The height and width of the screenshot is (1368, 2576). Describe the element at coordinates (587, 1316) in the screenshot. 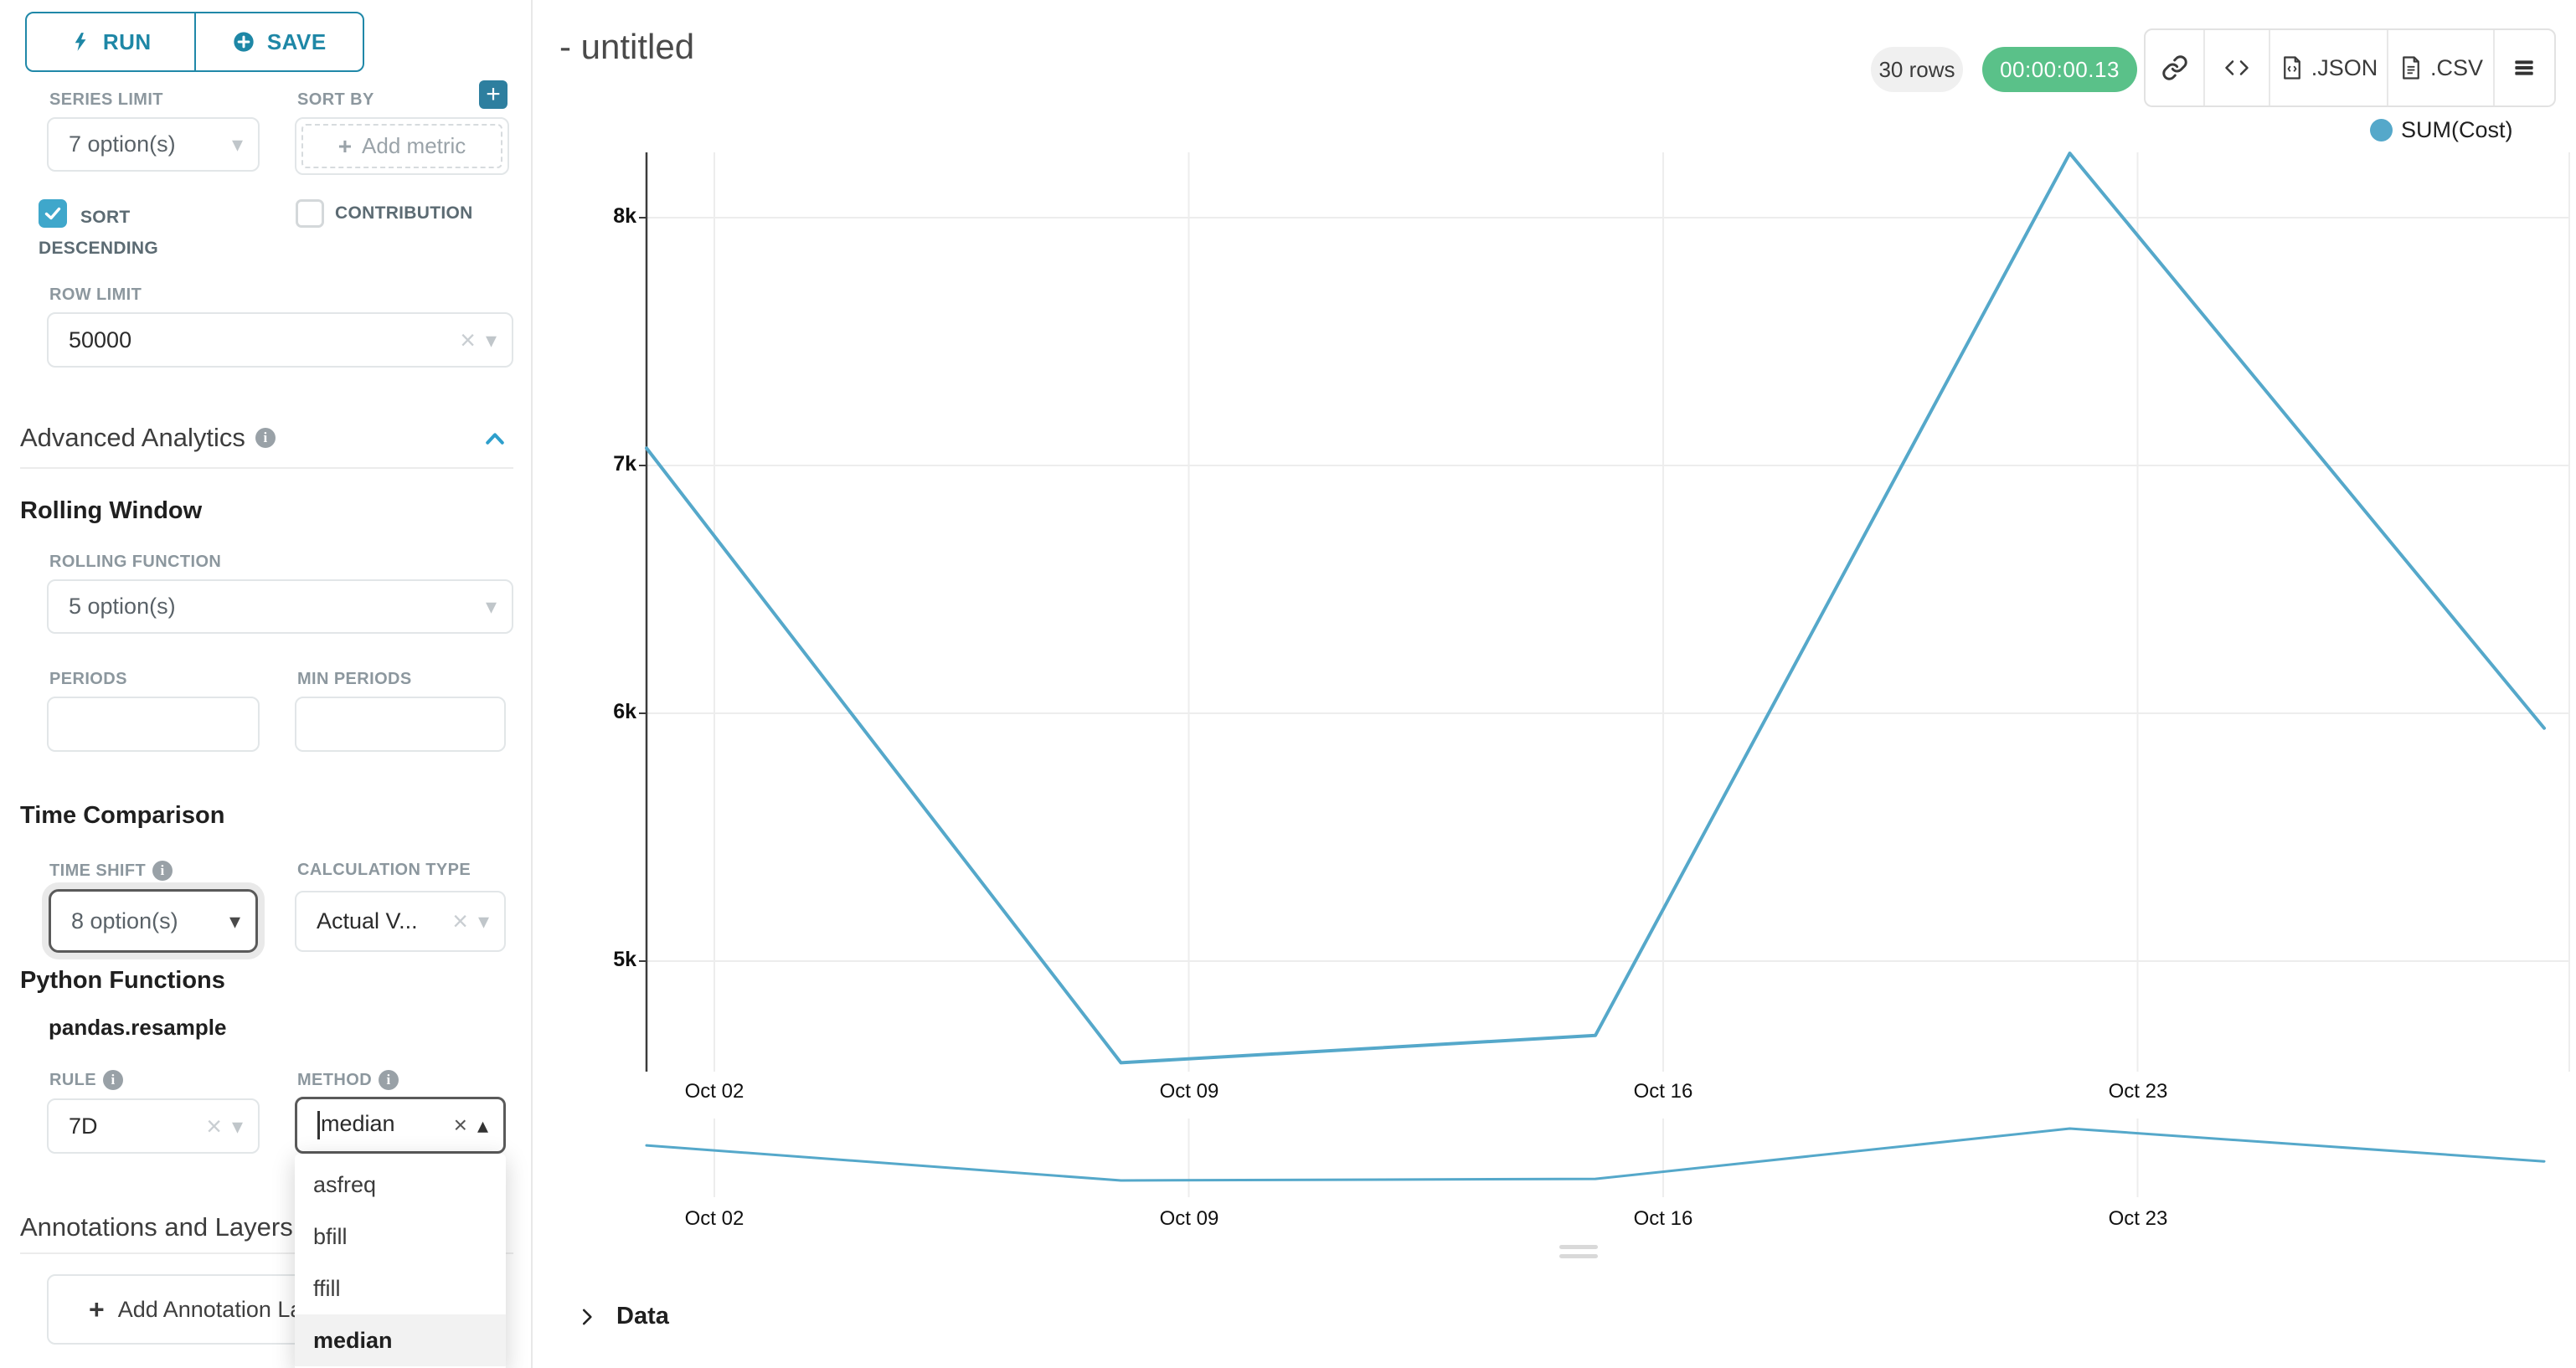

I see `chevron-right-icon` at that location.